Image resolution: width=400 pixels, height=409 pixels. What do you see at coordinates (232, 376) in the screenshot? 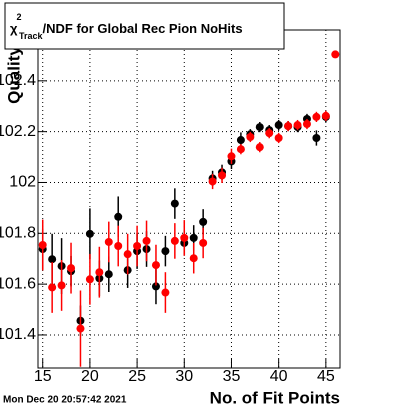
I see `x-tick-label: 35` at bounding box center [232, 376].